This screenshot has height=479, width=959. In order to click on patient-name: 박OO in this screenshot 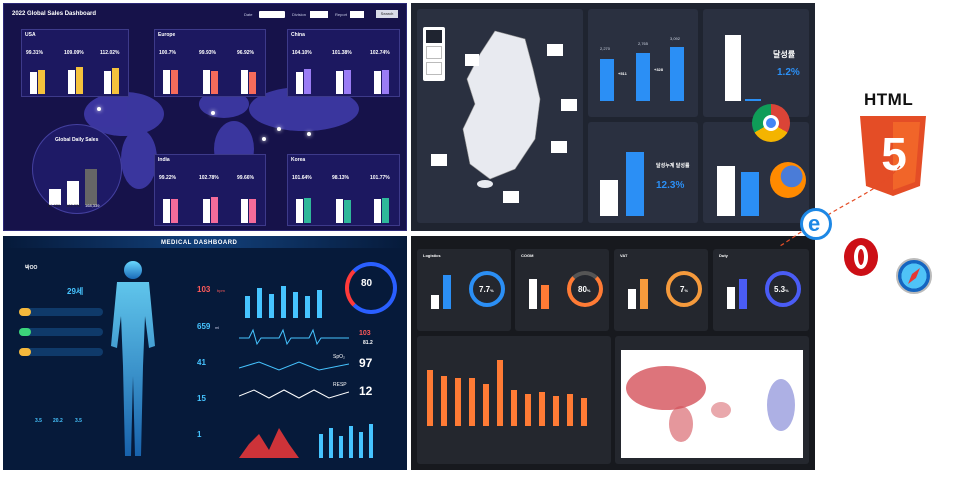, I will do `click(31, 268)`.